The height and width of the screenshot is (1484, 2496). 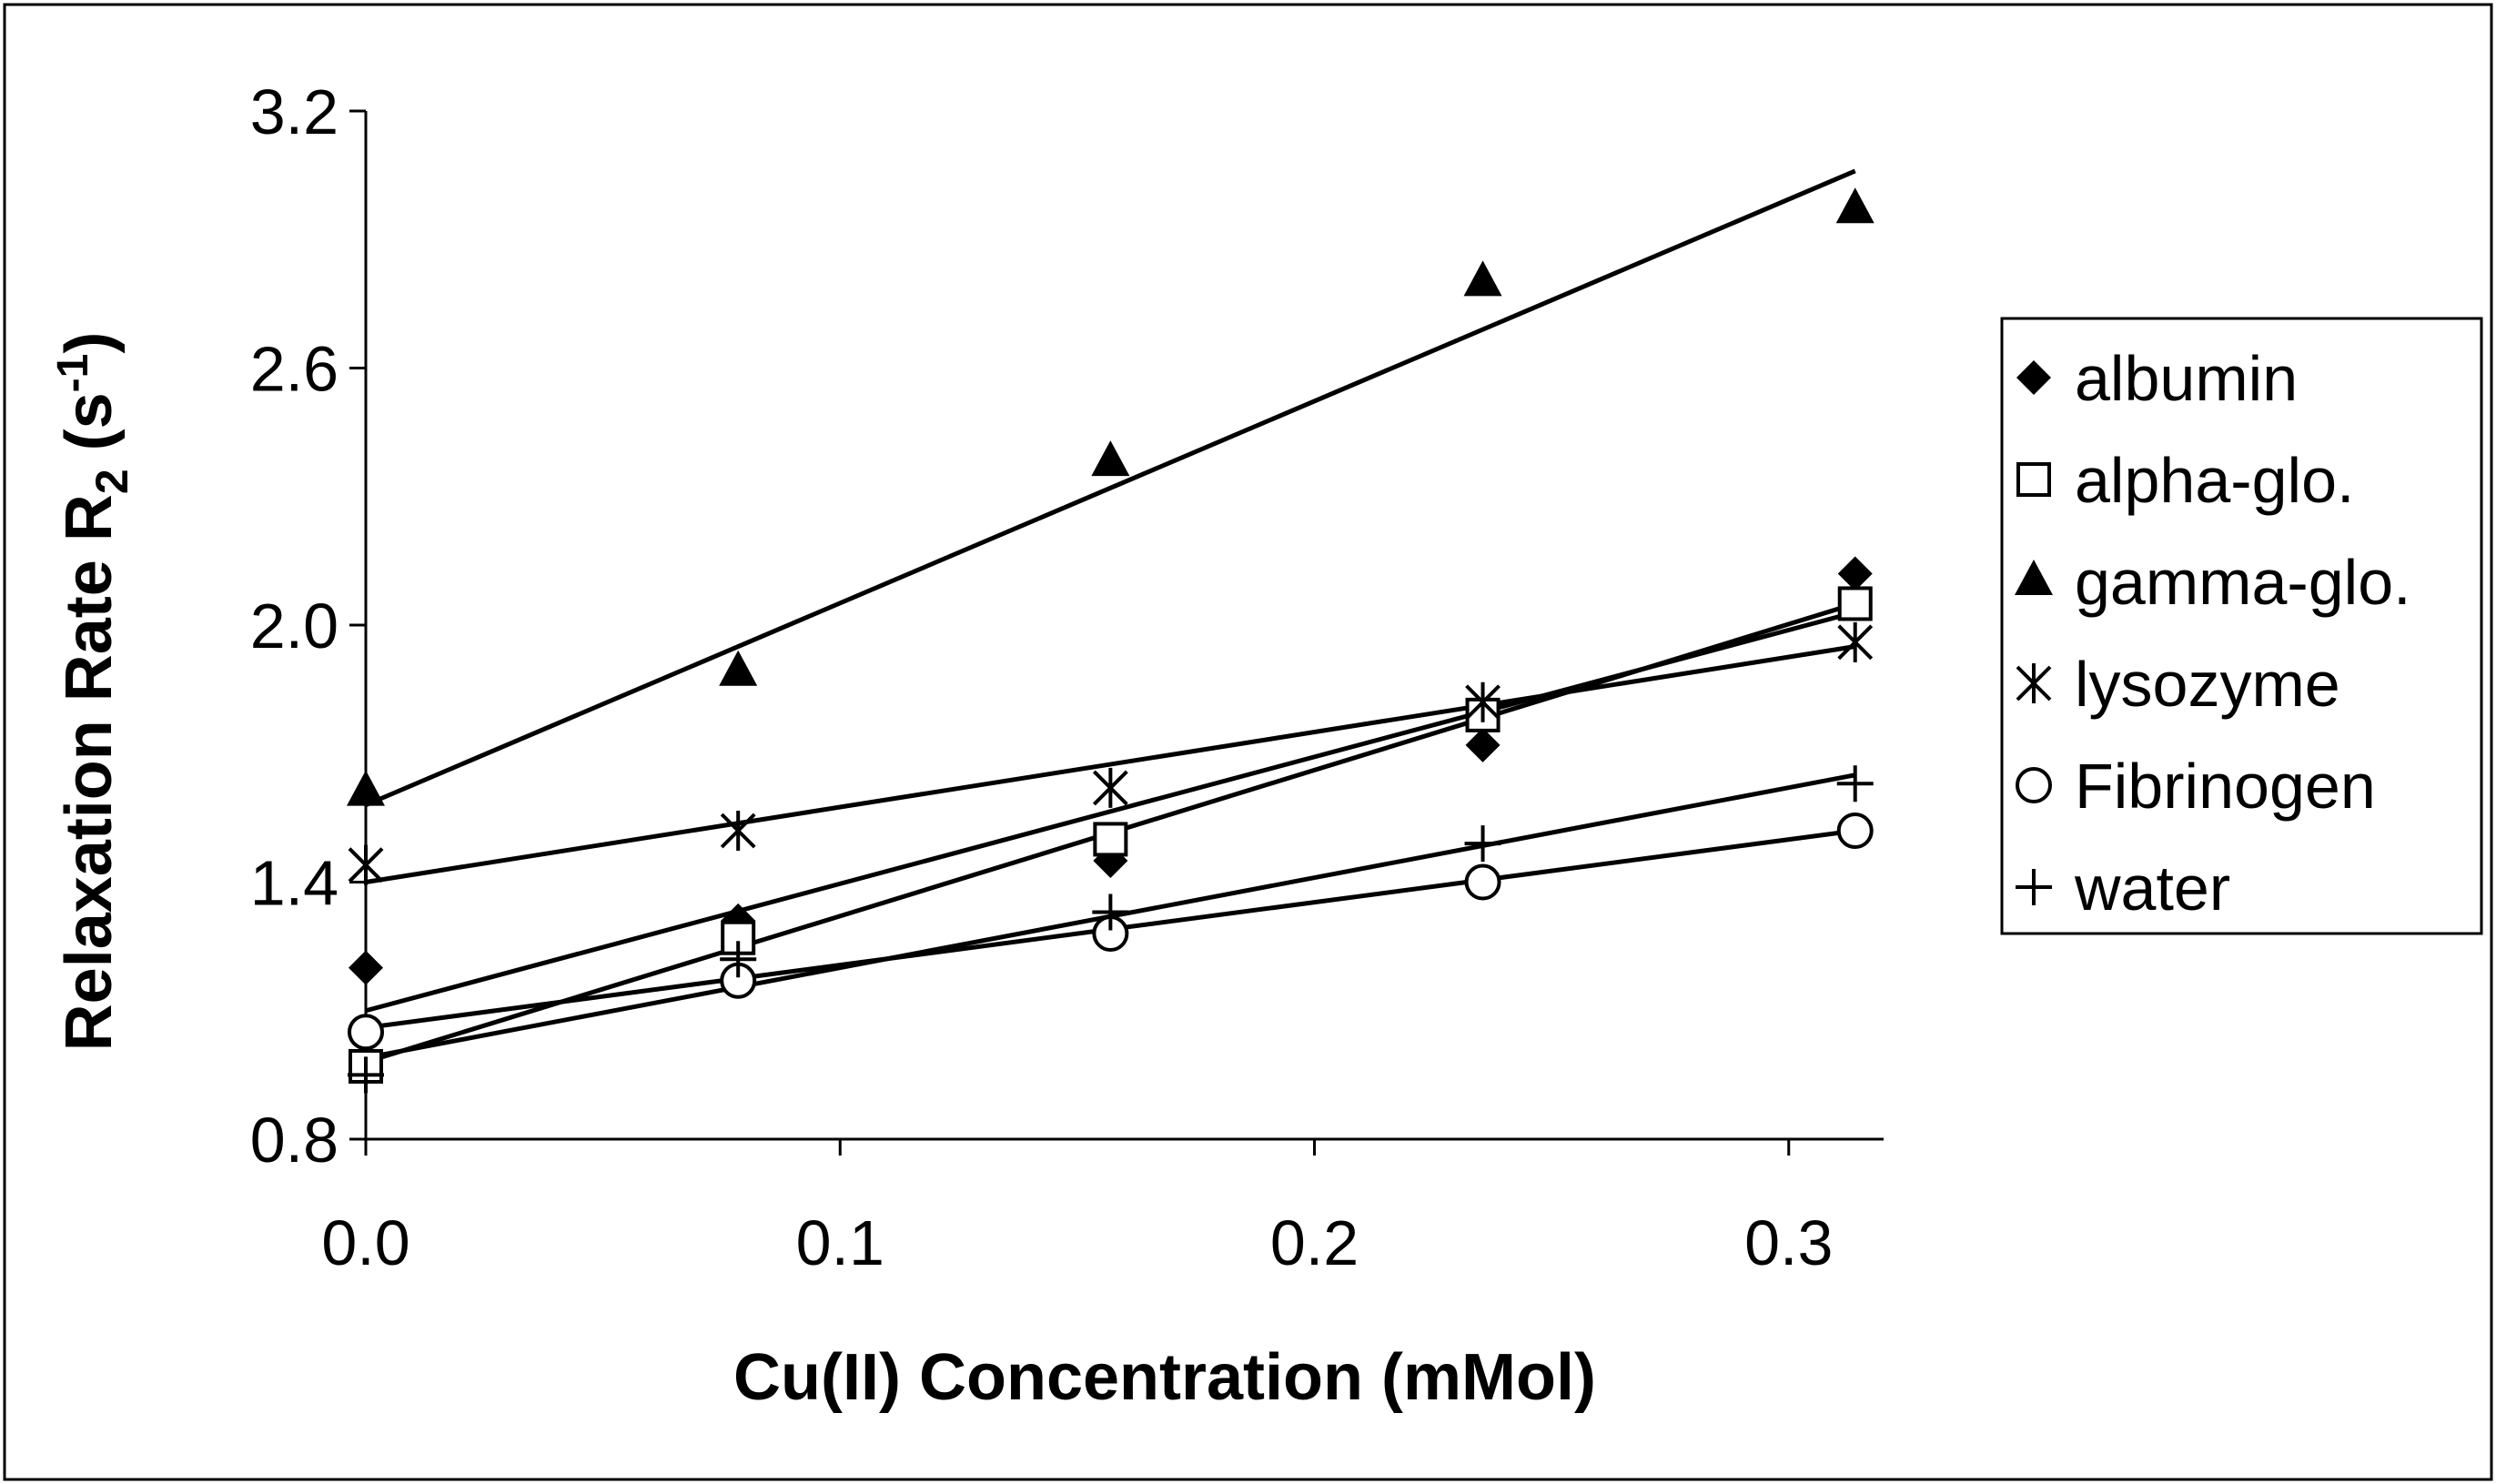 I want to click on legend-label-fibrinogen: Fibrinogen, so click(x=2225, y=786).